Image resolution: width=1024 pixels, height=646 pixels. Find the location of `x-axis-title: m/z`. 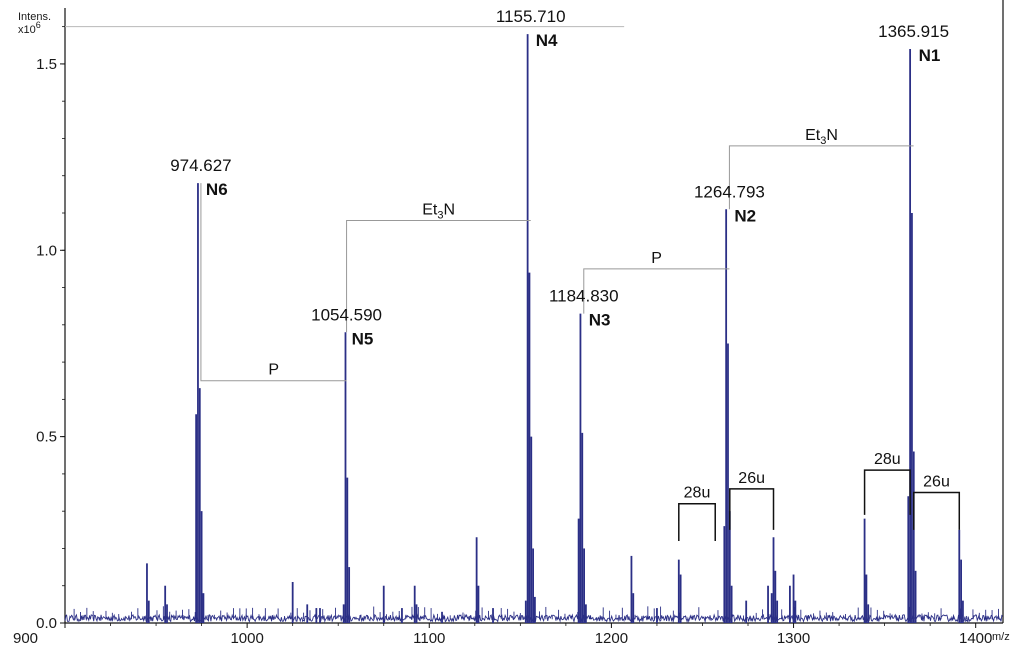

x-axis-title: m/z is located at coordinates (1001, 637).